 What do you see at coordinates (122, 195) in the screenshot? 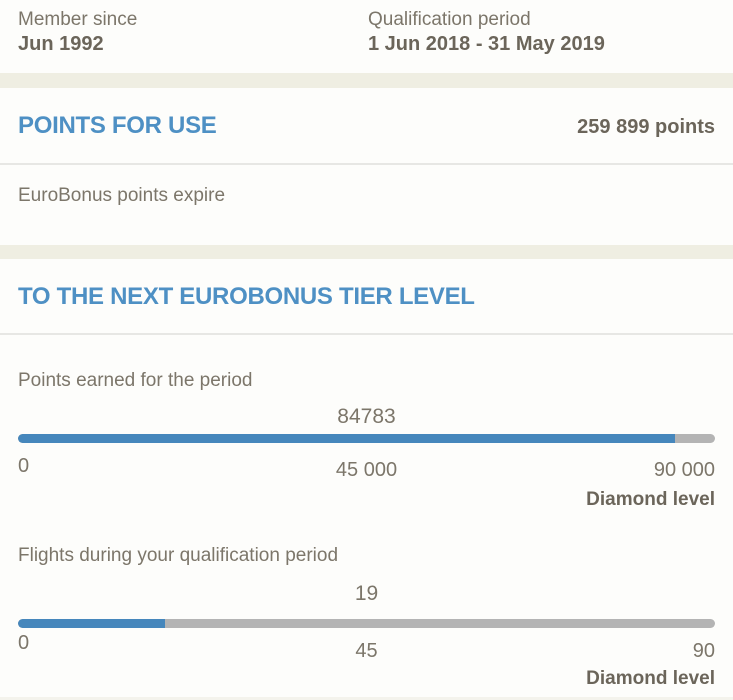
I see `points-expire-text: EuroBonus points expire` at bounding box center [122, 195].